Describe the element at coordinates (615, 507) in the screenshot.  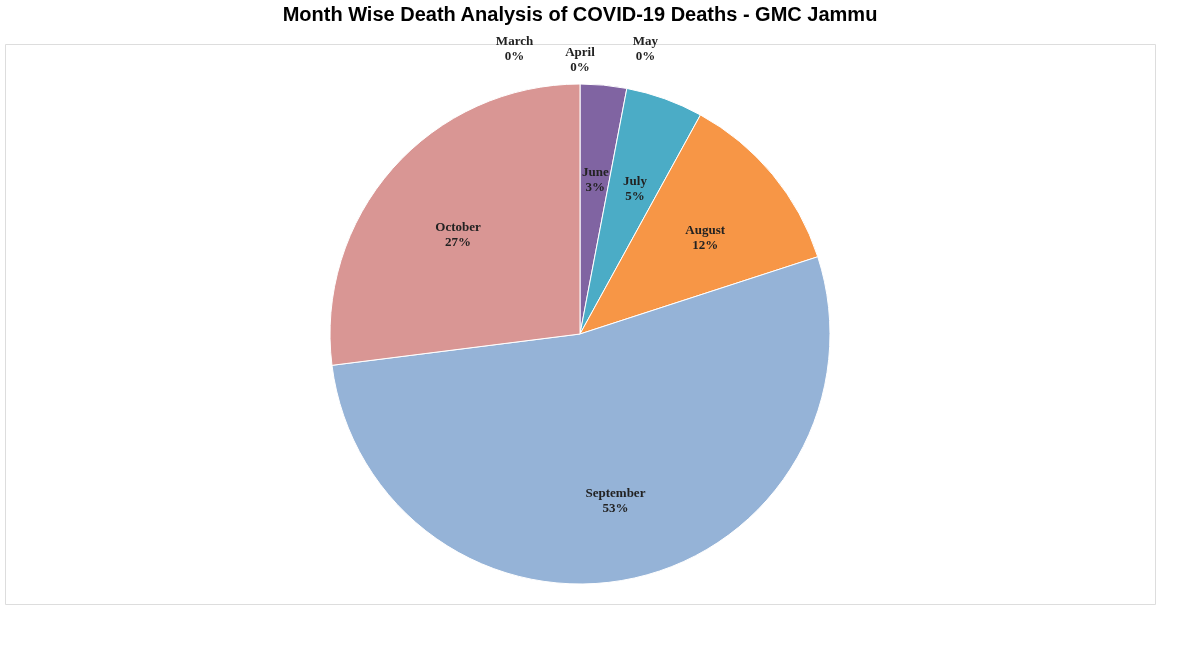
I see `data-label: 53%` at that location.